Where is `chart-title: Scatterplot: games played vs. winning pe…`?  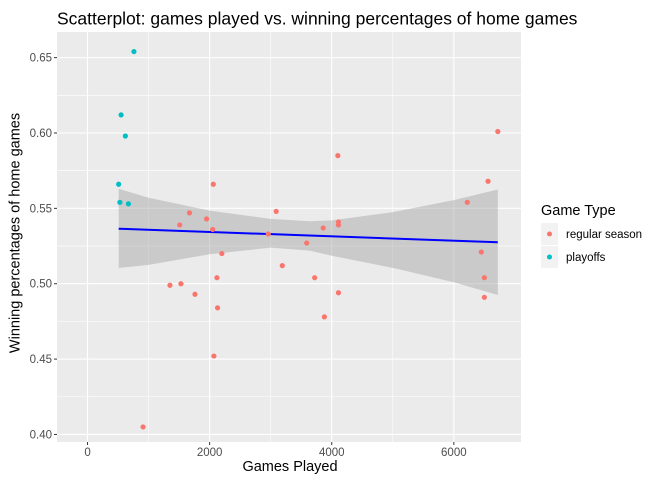 chart-title: Scatterplot: games played vs. winning pe… is located at coordinates (317, 19).